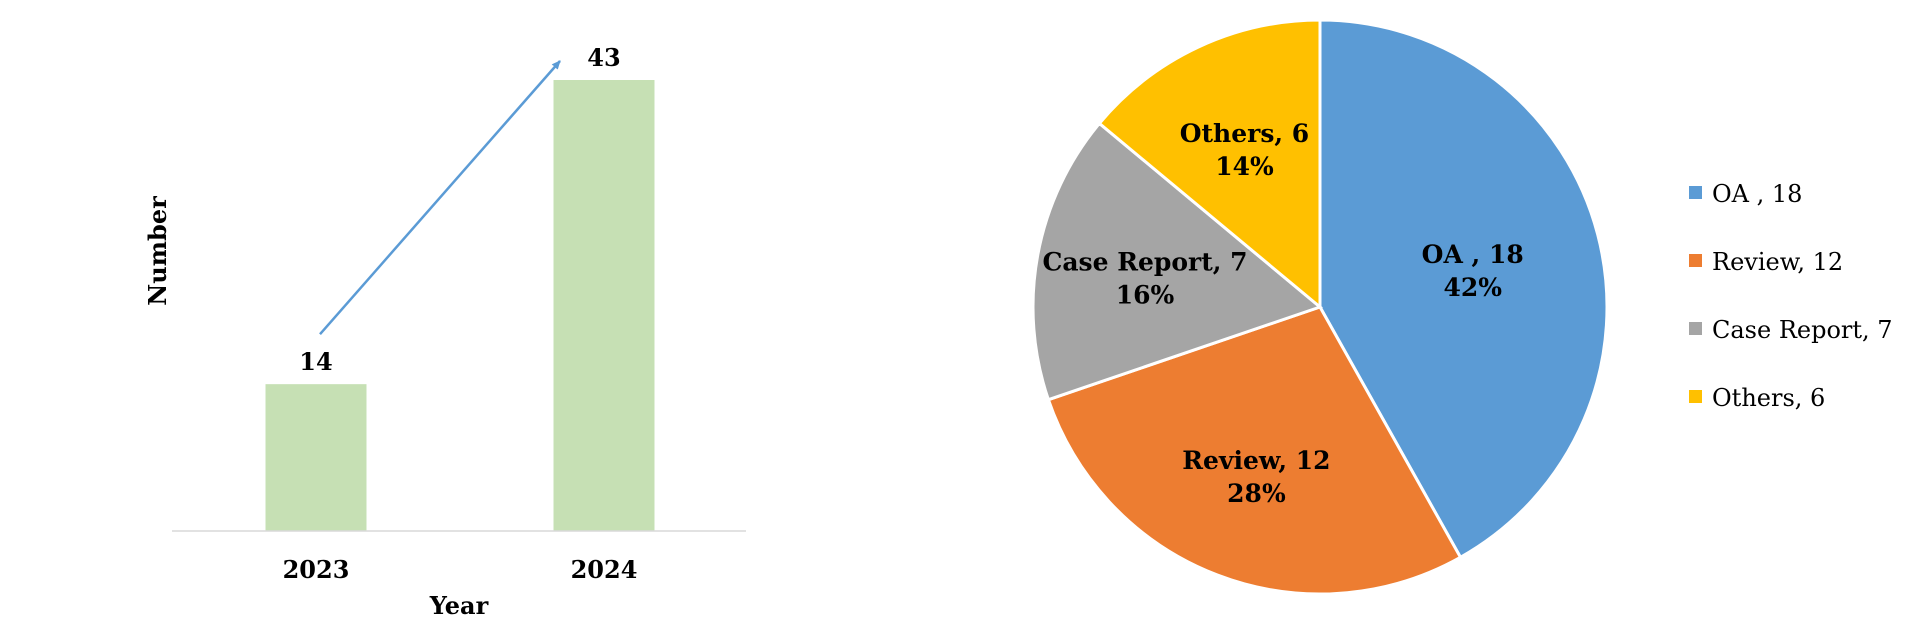  I want to click on trend-arrow, so click(440, 197).